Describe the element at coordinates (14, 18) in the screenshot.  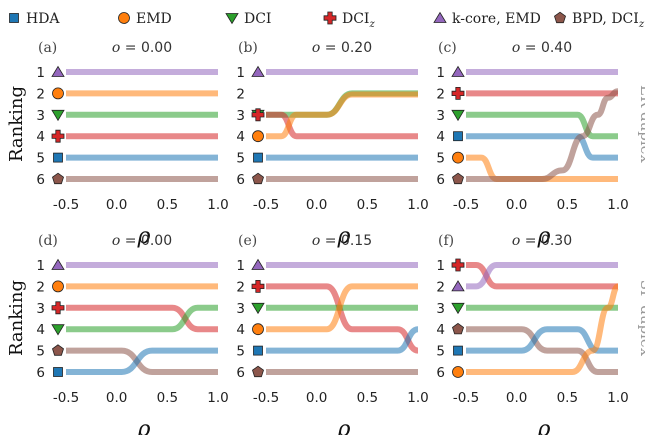
I see `legend-marker-hda` at that location.